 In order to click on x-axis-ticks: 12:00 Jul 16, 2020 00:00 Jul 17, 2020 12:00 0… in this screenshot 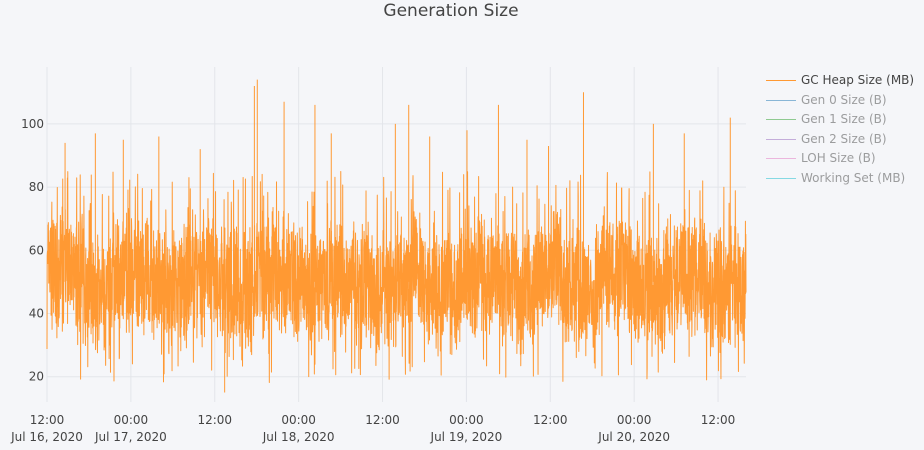, I will do `click(372, 428)`.